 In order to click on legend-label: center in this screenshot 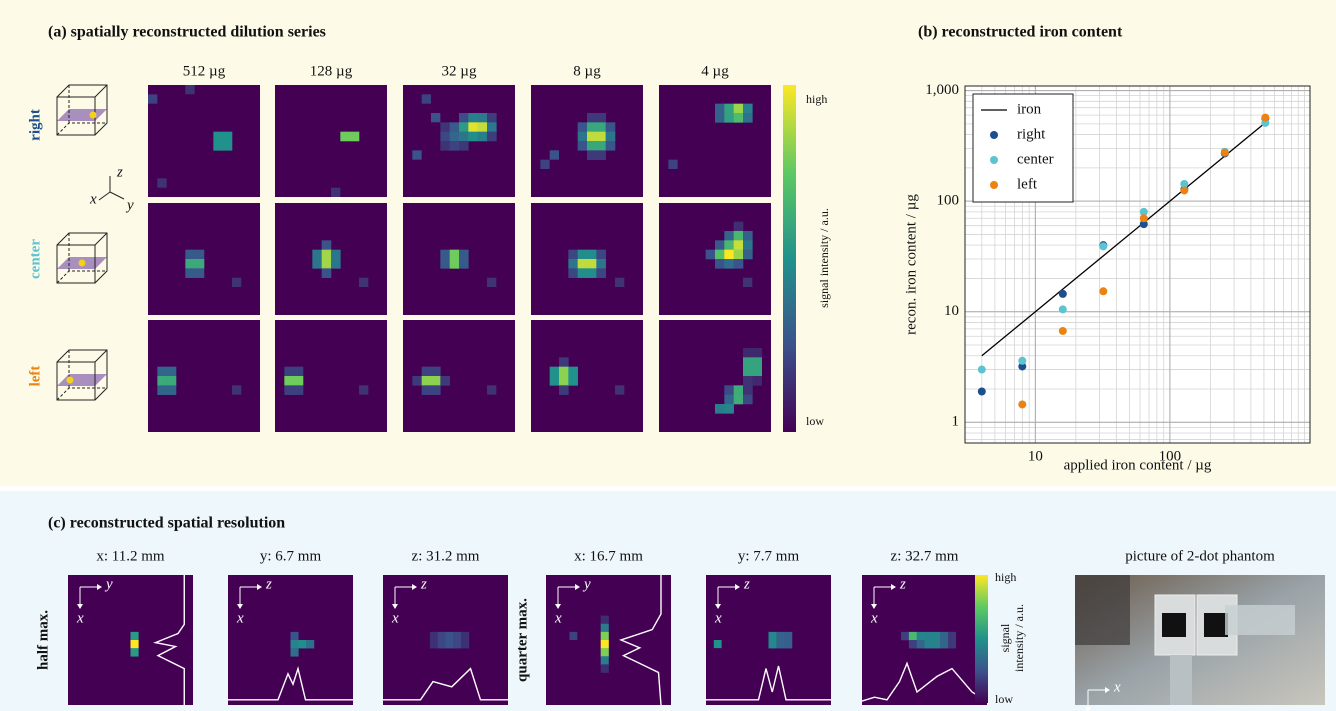, I will do `click(1035, 159)`.